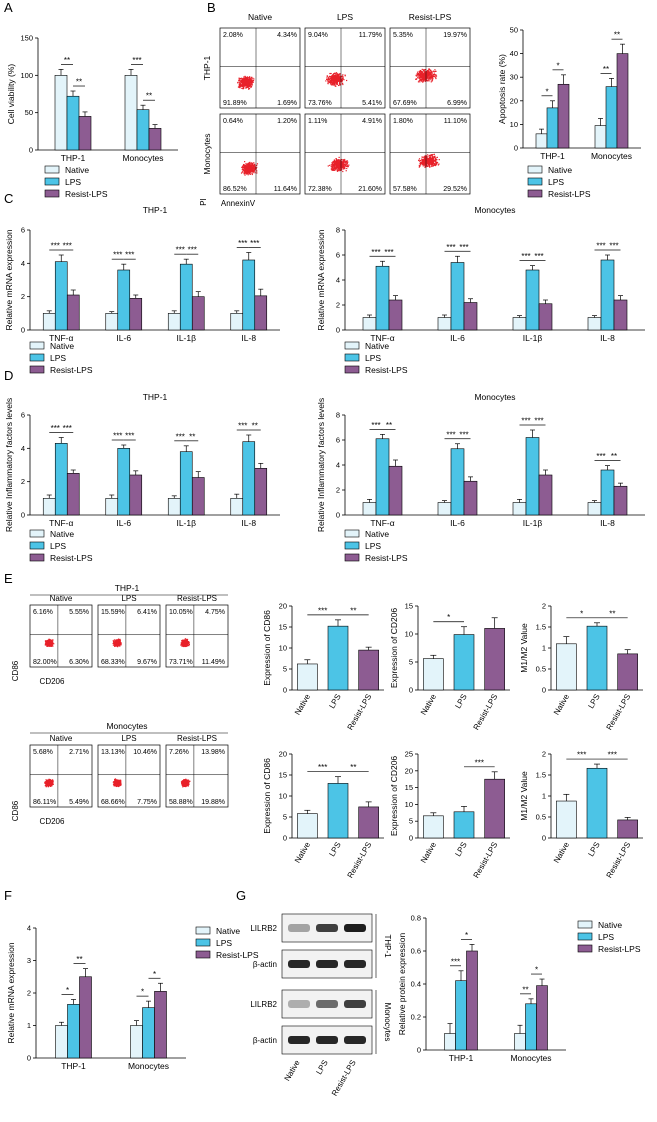  Describe the element at coordinates (611, 156) in the screenshot. I see `x-category-label: Monocytes` at that location.